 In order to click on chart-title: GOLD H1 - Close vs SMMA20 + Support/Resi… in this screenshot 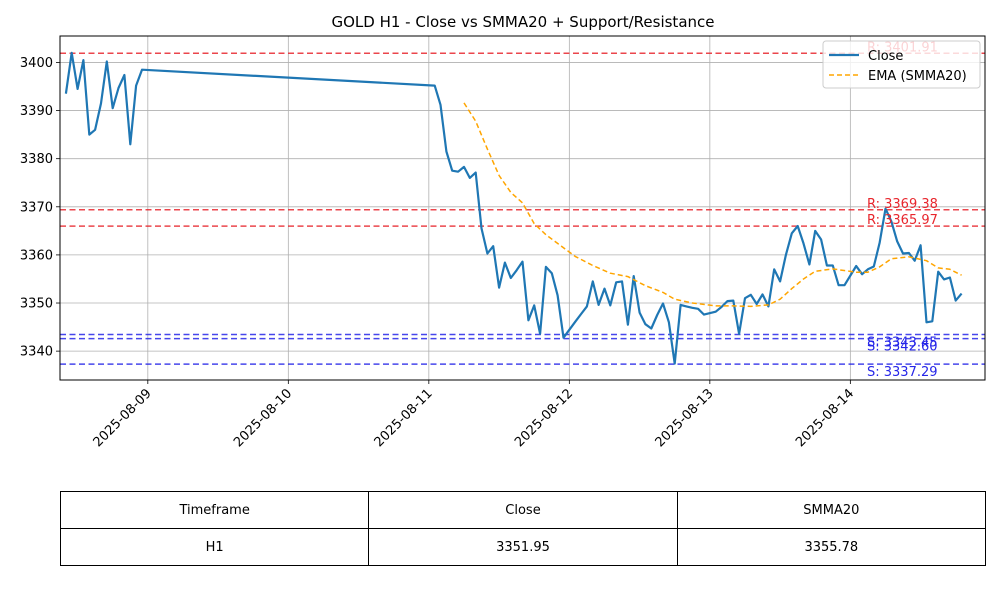, I will do `click(522, 22)`.